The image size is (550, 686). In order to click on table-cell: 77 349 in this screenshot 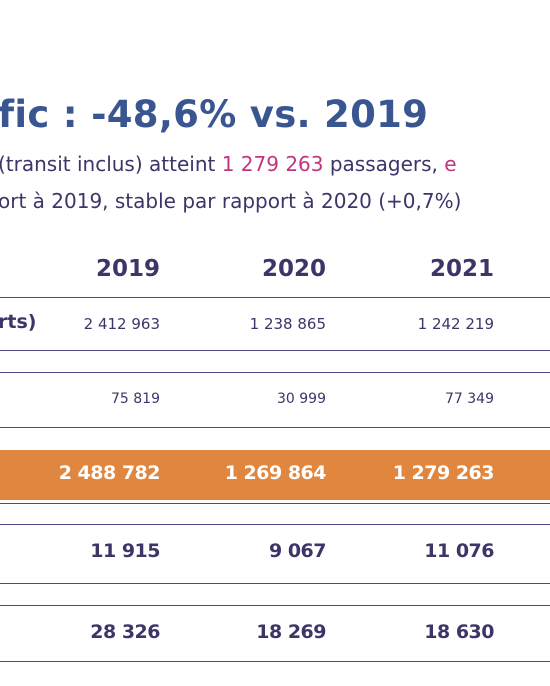, I will do `click(469, 399)`.